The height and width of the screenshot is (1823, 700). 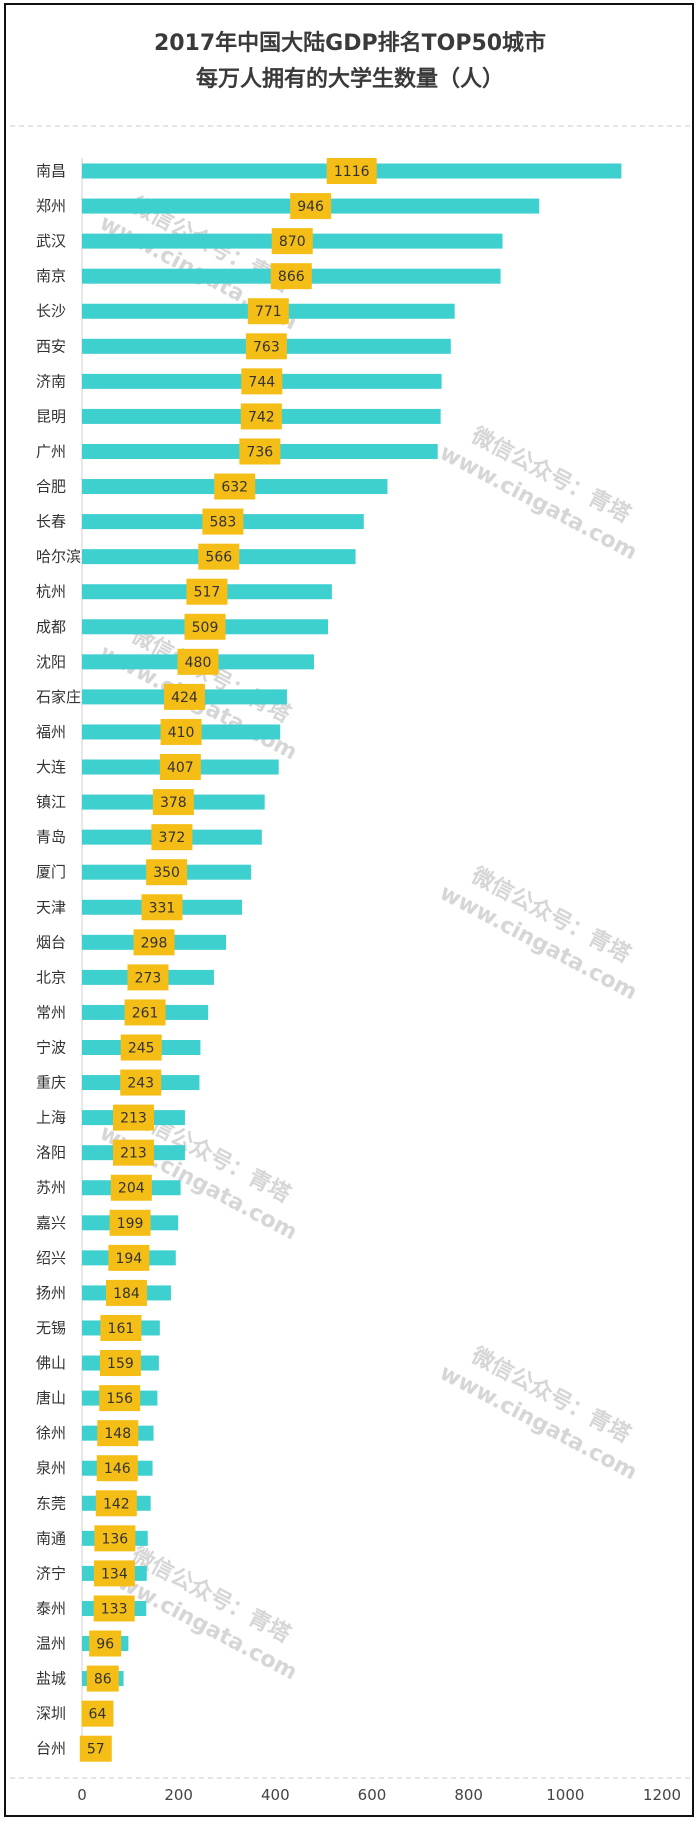 What do you see at coordinates (51, 802) in the screenshot?
I see `category-label: 镇江` at bounding box center [51, 802].